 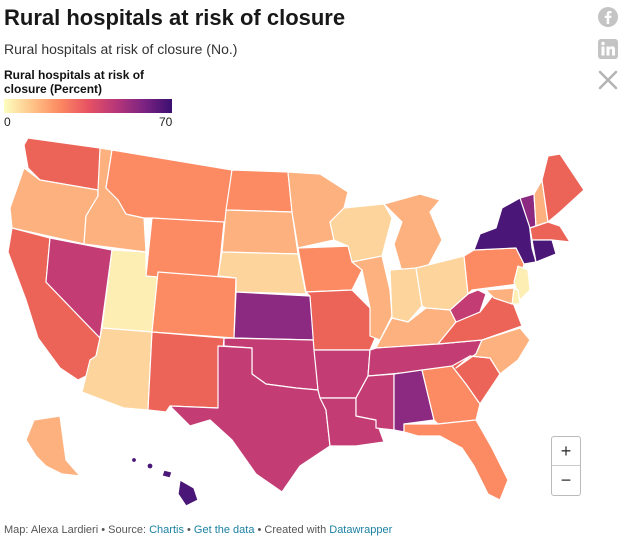 What do you see at coordinates (175, 17) in the screenshot?
I see `chart-title: Rural hospitals at risk of closure` at bounding box center [175, 17].